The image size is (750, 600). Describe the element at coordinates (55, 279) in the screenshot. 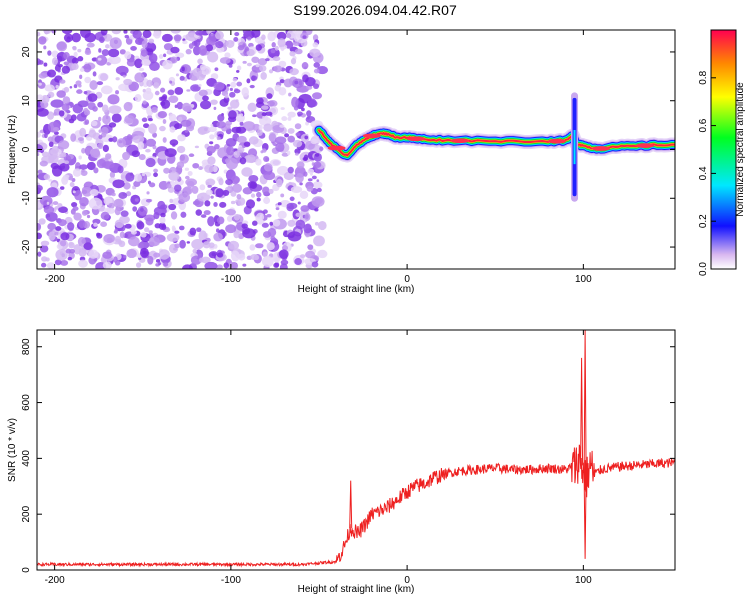

I see `spectrogram-xtick-label: -200` at that location.